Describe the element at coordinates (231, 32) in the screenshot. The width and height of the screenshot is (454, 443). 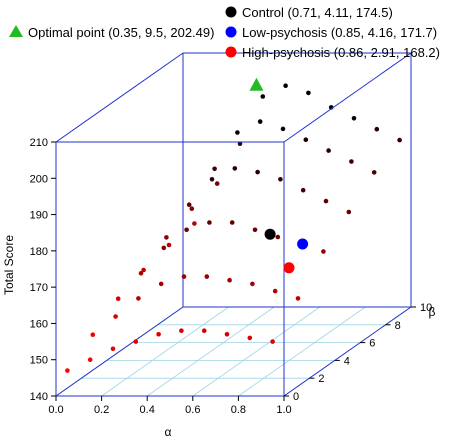
I see `legend-low-psychosis-marker` at that location.